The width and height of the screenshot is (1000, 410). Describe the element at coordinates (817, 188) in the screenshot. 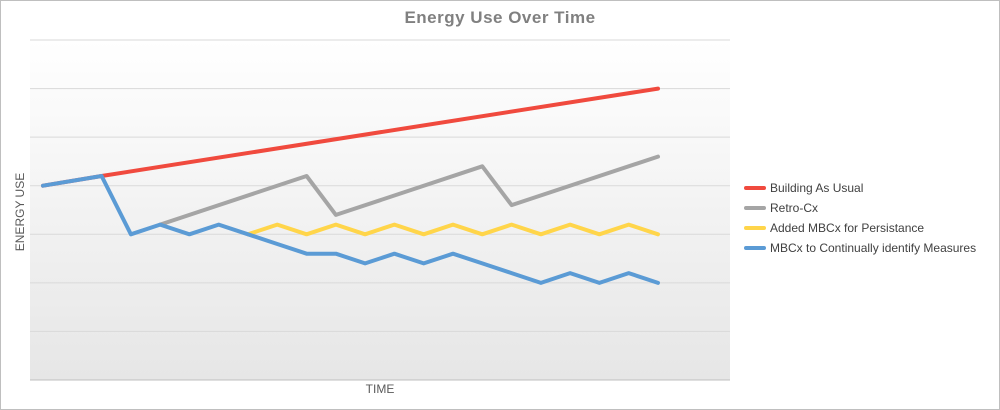

I see `legend-label: Building As Usual` at that location.